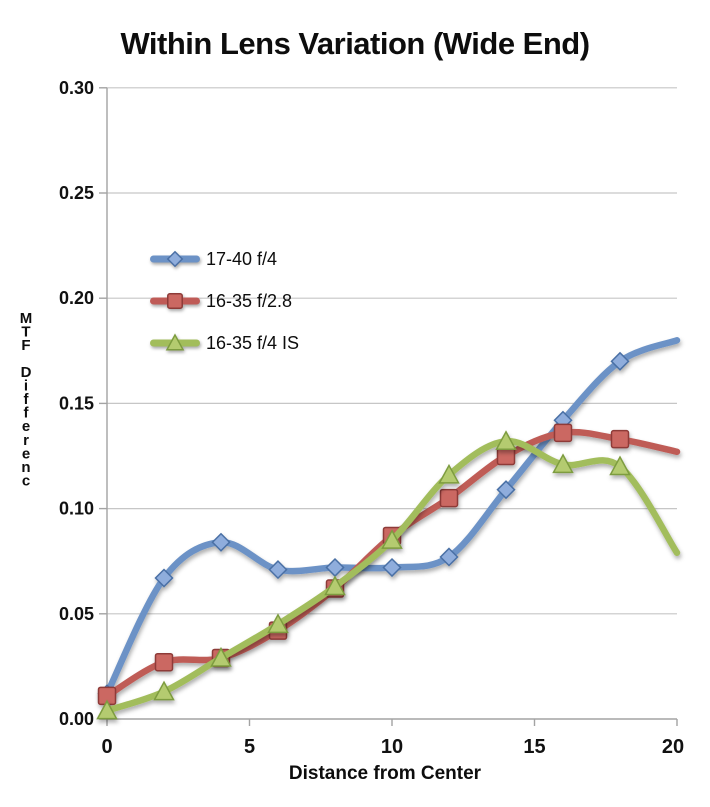 Image resolution: width=710 pixels, height=807 pixels. I want to click on y-axis-title-letter: D, so click(26, 372).